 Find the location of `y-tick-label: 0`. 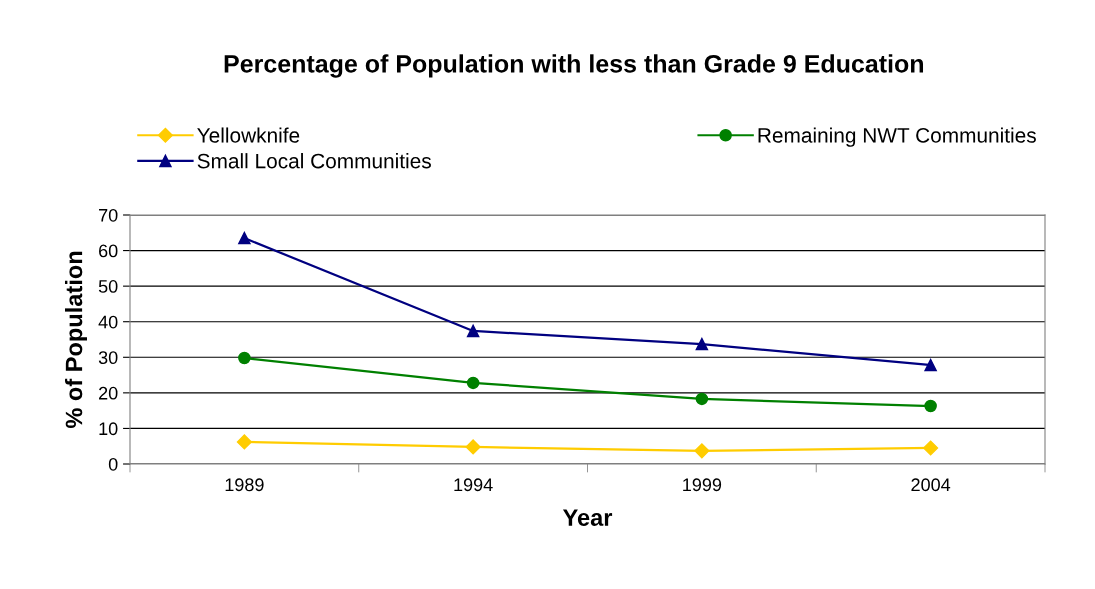

y-tick-label: 0 is located at coordinates (113, 464).